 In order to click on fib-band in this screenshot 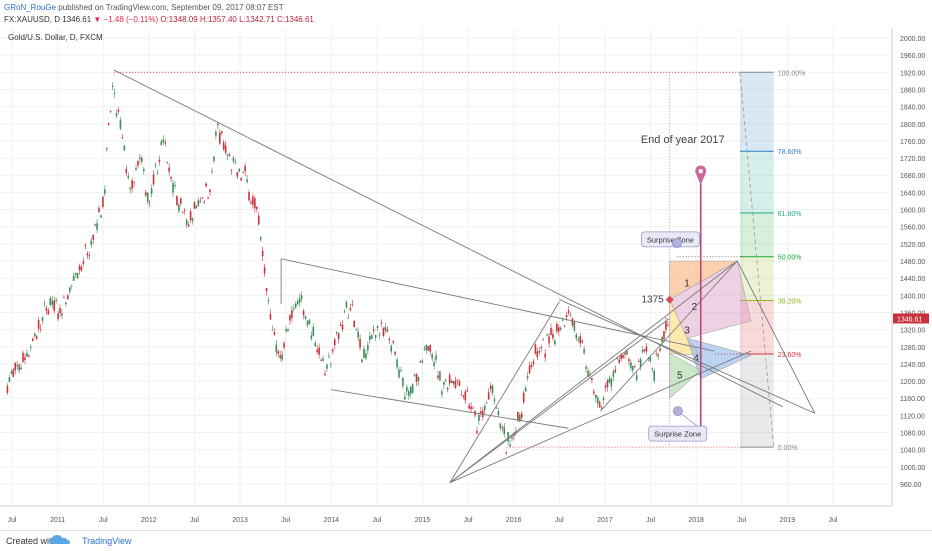, I will do `click(756, 327)`.